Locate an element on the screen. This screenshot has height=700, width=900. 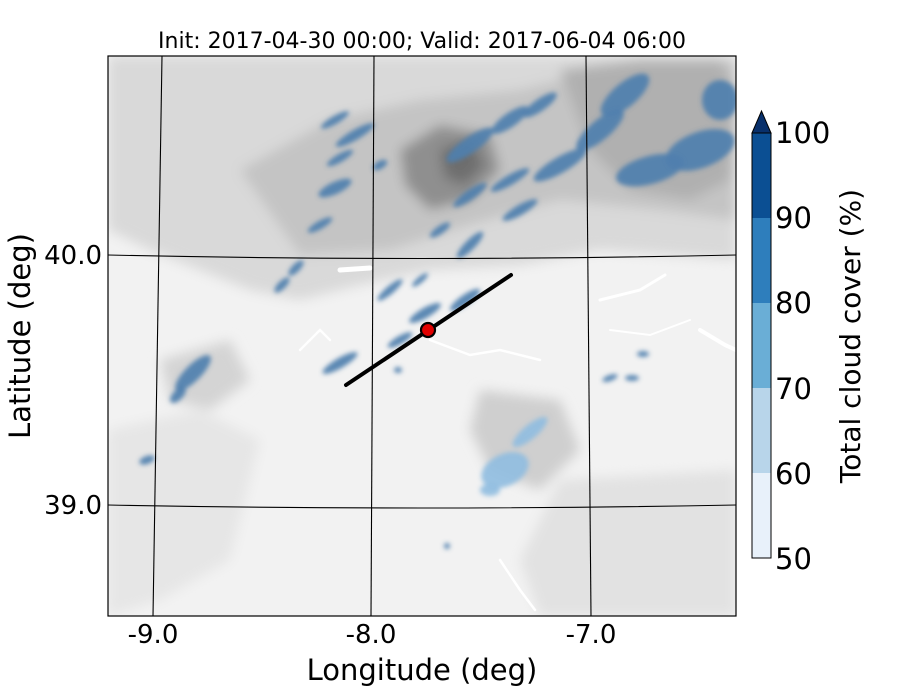
x-tick-label: -8.0 is located at coordinates (371, 635).